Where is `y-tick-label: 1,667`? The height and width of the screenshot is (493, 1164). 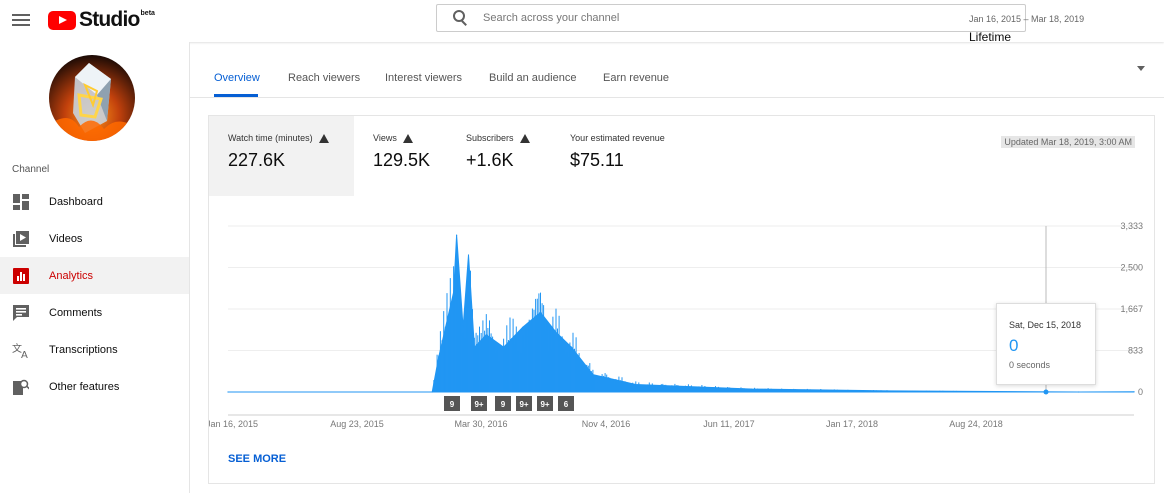 y-tick-label: 1,667 is located at coordinates (1131, 309).